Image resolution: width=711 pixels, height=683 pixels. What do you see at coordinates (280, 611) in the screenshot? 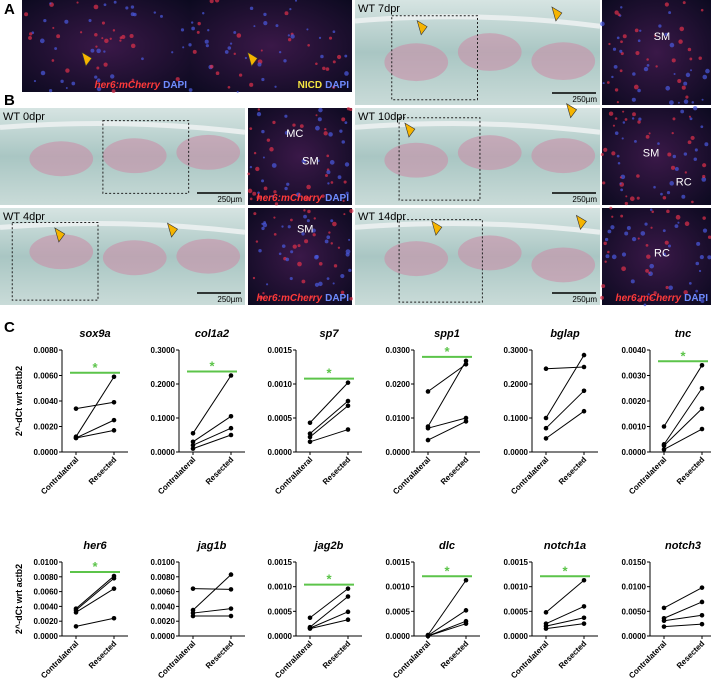
I see `y-tick-label: 0.0005` at bounding box center [280, 611].